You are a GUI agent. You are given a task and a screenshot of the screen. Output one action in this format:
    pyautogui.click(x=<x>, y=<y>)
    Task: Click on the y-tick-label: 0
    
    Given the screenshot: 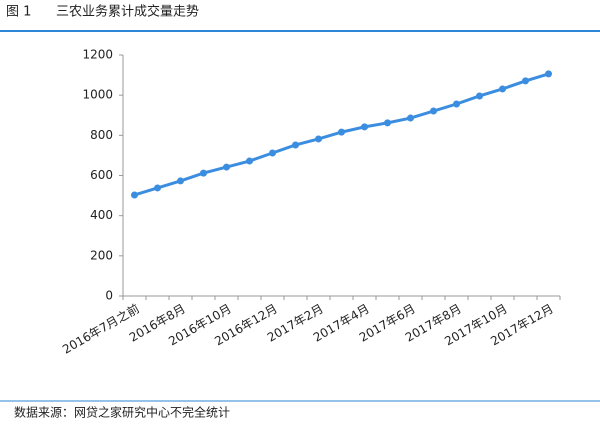 What is the action you would take?
    pyautogui.click(x=109, y=296)
    